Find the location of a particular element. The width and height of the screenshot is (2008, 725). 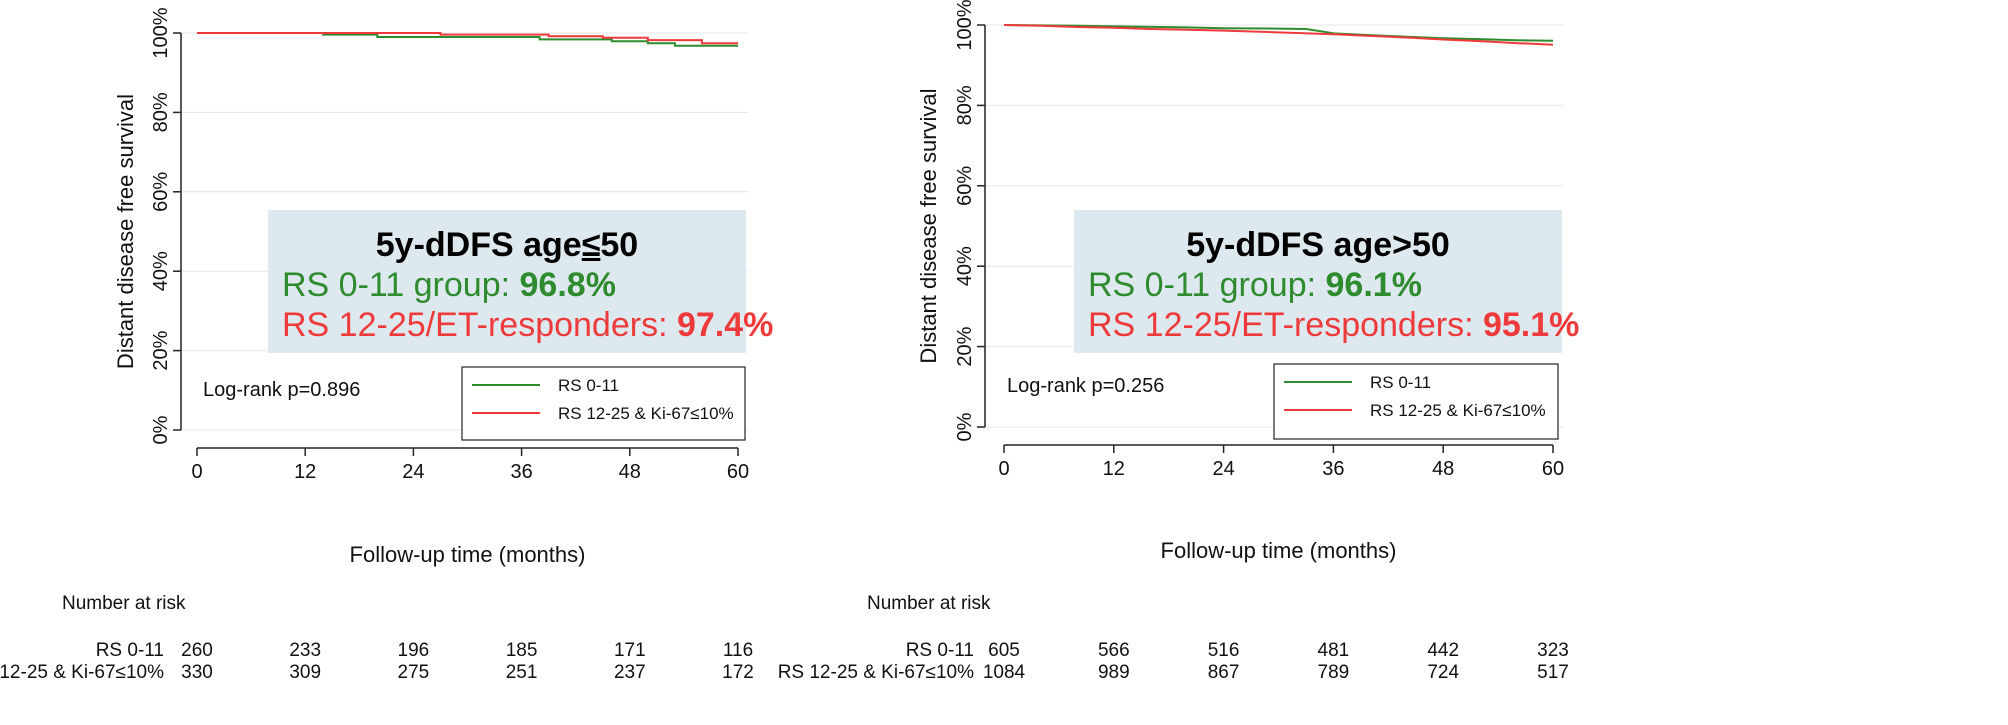

y-tick-label-left-4: 80% is located at coordinates (161, 112).